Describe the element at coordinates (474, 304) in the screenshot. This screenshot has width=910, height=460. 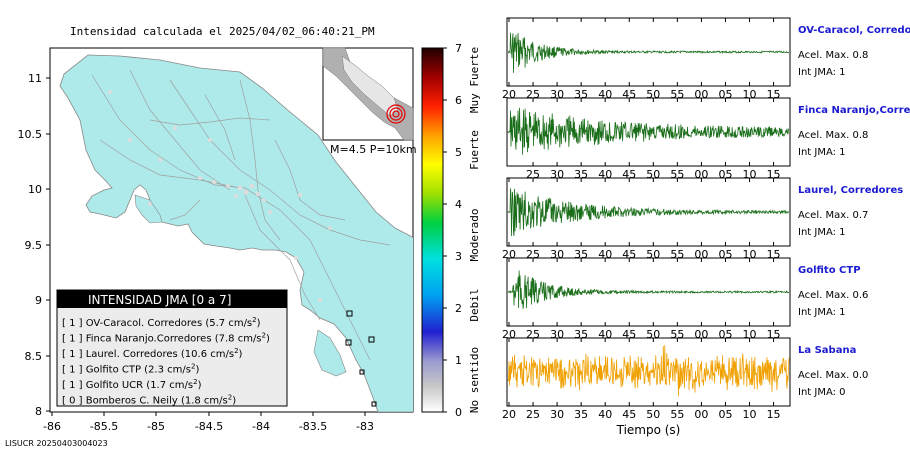
I see `colorbar-class-label: Debil` at that location.